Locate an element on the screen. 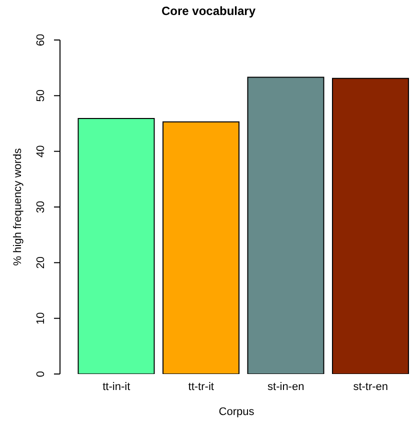  y-tick-label: 30 is located at coordinates (41, 207).